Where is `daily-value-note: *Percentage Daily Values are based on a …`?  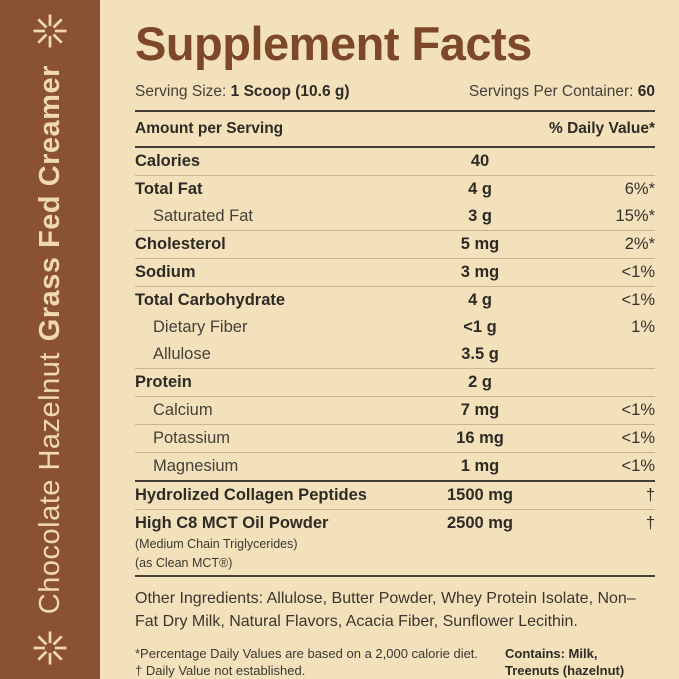 daily-value-note: *Percentage Daily Values are based on a … is located at coordinates (307, 653).